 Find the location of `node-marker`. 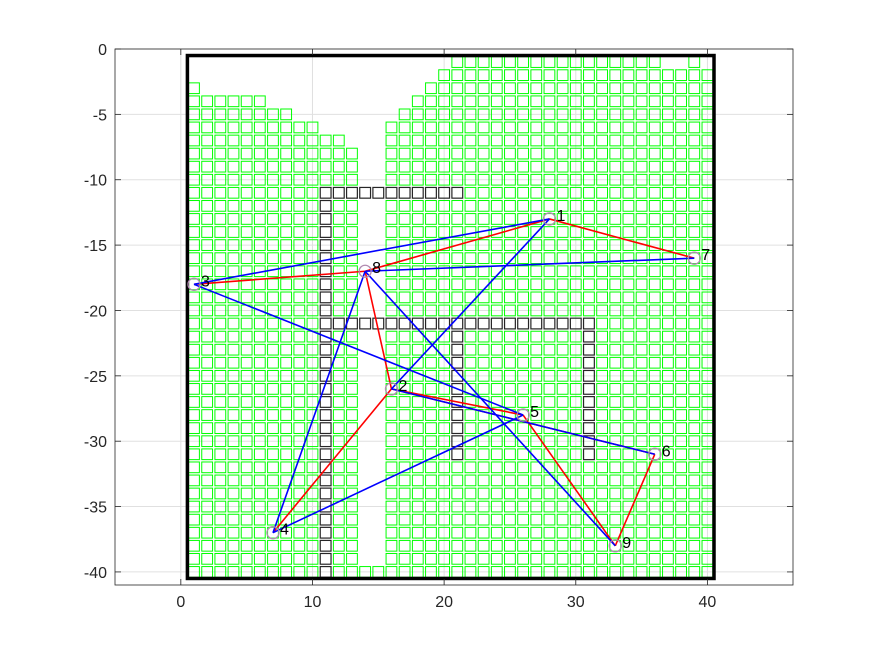

node-marker is located at coordinates (391, 389).